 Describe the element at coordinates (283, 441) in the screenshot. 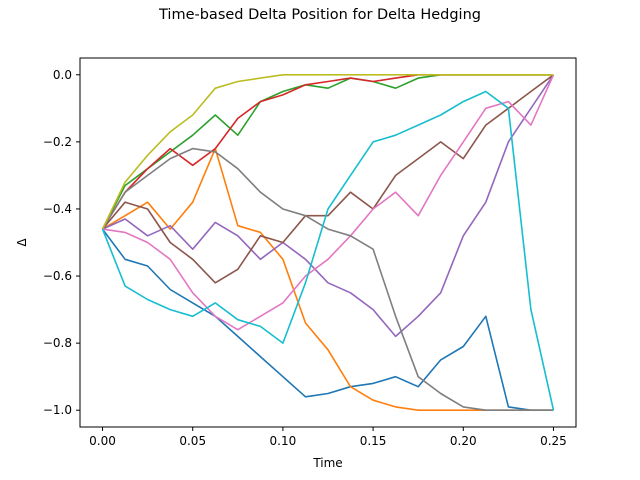

I see `x-tick-label: 0.10` at that location.